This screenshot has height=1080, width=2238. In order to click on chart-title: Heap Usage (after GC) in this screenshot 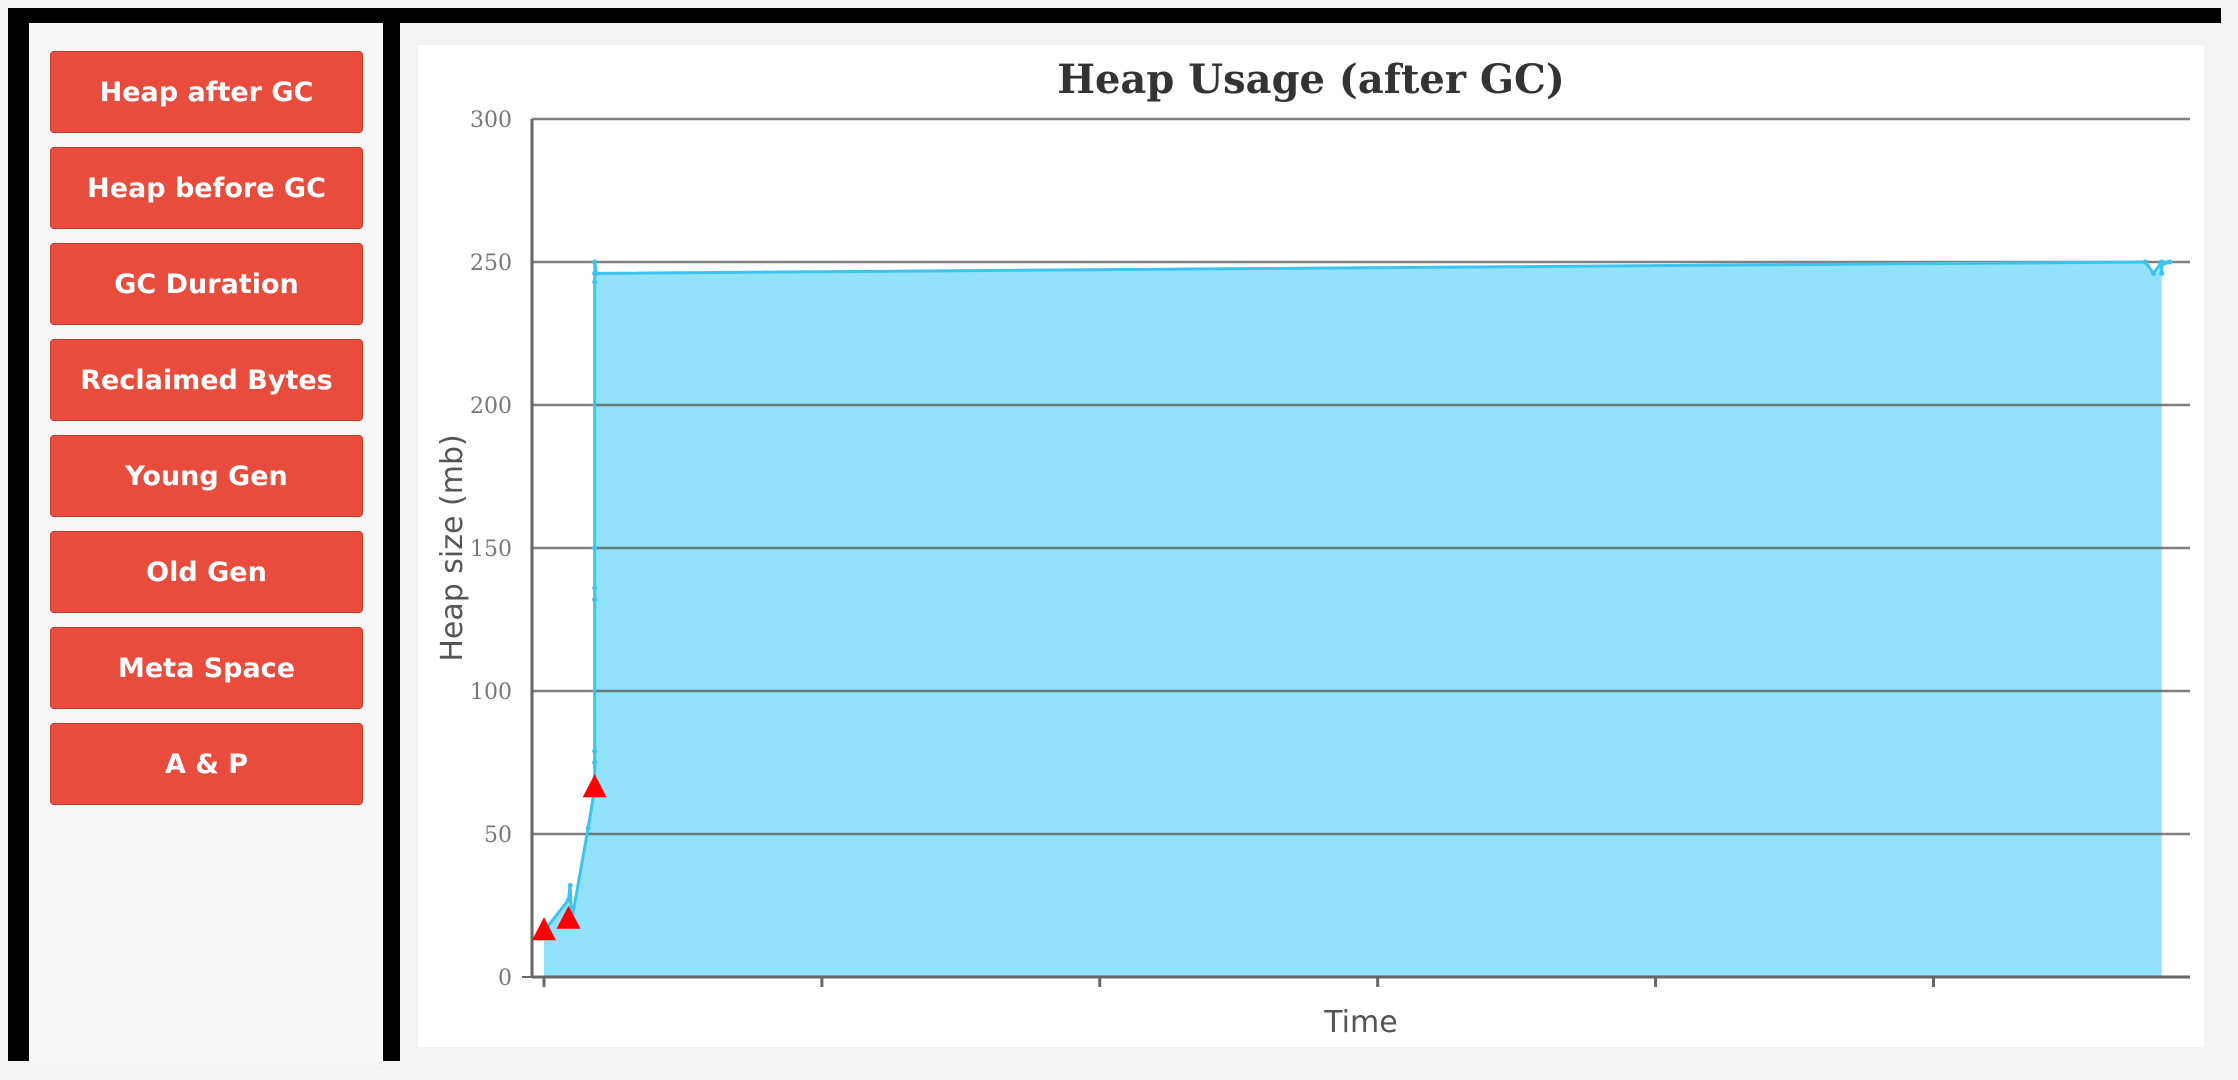, I will do `click(1311, 79)`.